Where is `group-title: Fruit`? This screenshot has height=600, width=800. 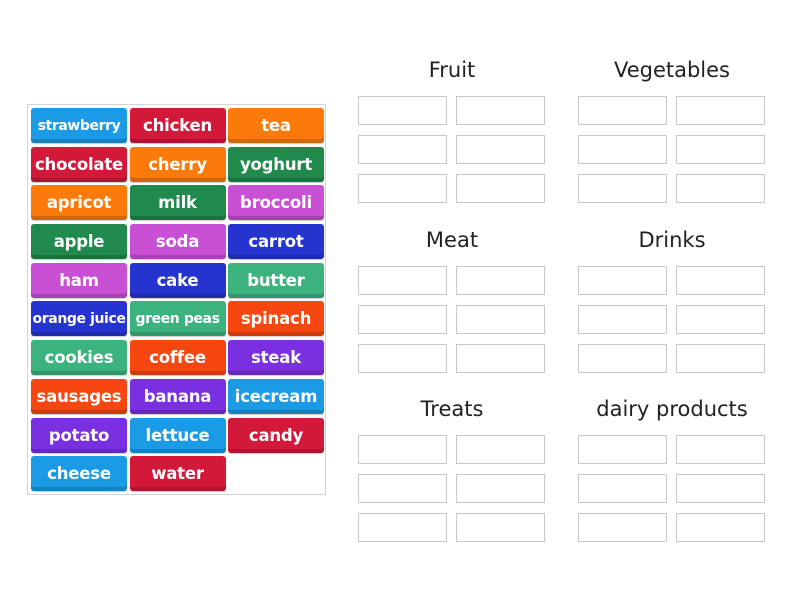 group-title: Fruit is located at coordinates (452, 70).